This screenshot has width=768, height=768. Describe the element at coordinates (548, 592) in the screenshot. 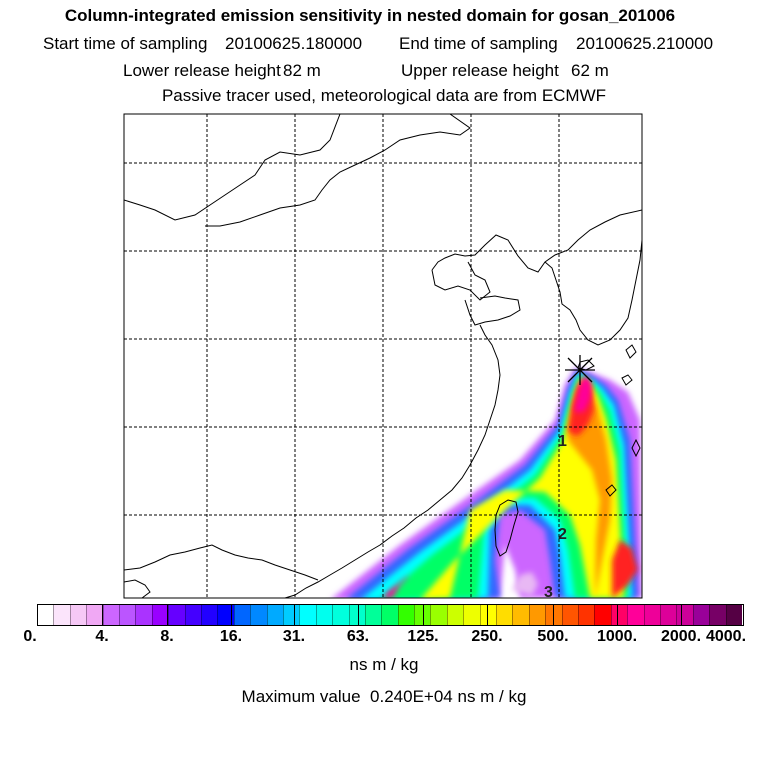

I see `trajectory-label-3: 3` at that location.